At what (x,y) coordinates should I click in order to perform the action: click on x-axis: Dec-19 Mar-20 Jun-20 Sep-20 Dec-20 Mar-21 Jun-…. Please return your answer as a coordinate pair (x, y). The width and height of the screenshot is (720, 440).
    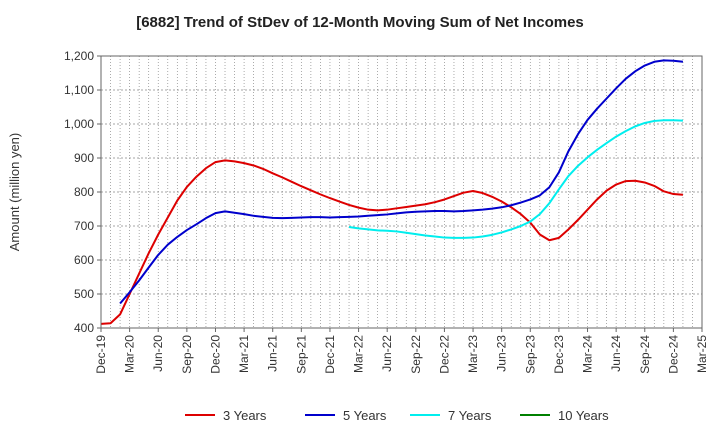
    Looking at the image, I should click on (401, 351).